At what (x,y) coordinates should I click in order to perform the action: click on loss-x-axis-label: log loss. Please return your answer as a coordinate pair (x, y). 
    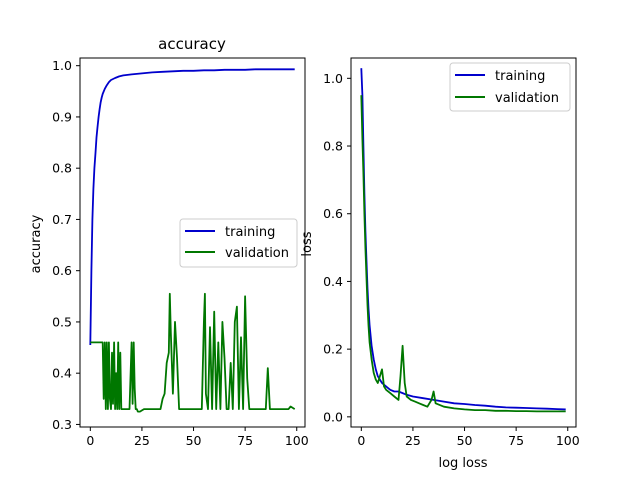
    Looking at the image, I should click on (462, 463).